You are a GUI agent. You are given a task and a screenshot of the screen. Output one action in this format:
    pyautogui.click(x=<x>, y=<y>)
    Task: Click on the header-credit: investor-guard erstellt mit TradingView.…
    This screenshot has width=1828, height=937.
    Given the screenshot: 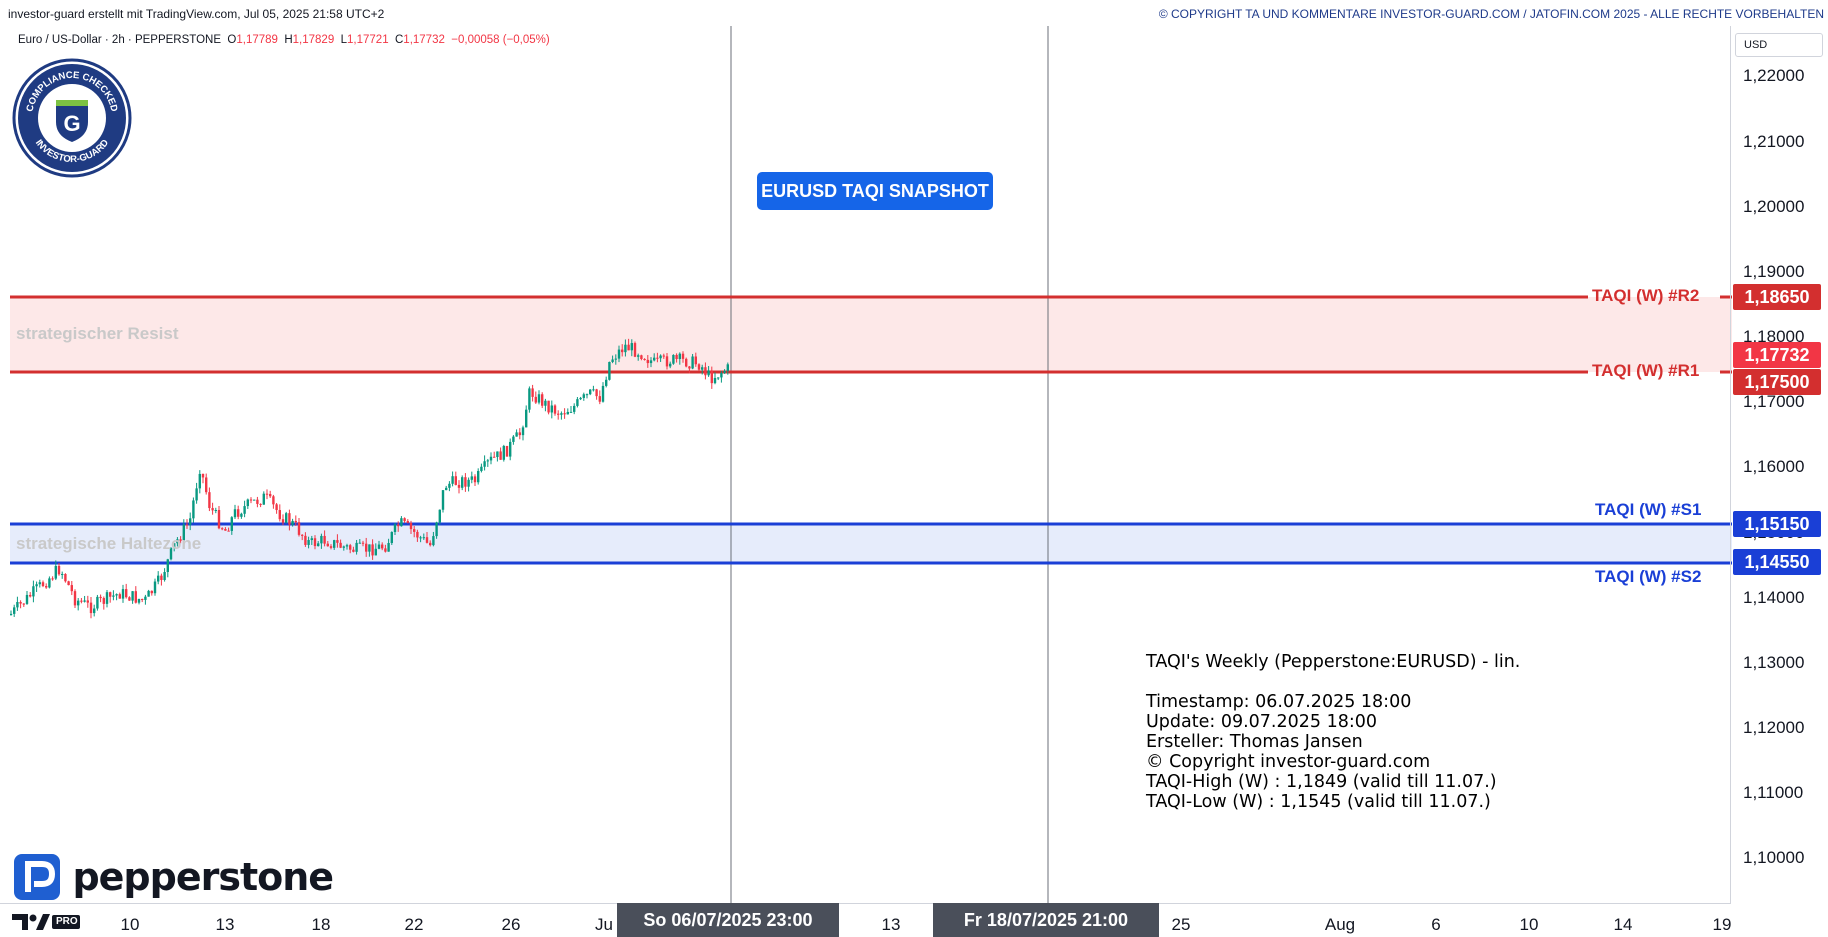 What is the action you would take?
    pyautogui.click(x=196, y=14)
    